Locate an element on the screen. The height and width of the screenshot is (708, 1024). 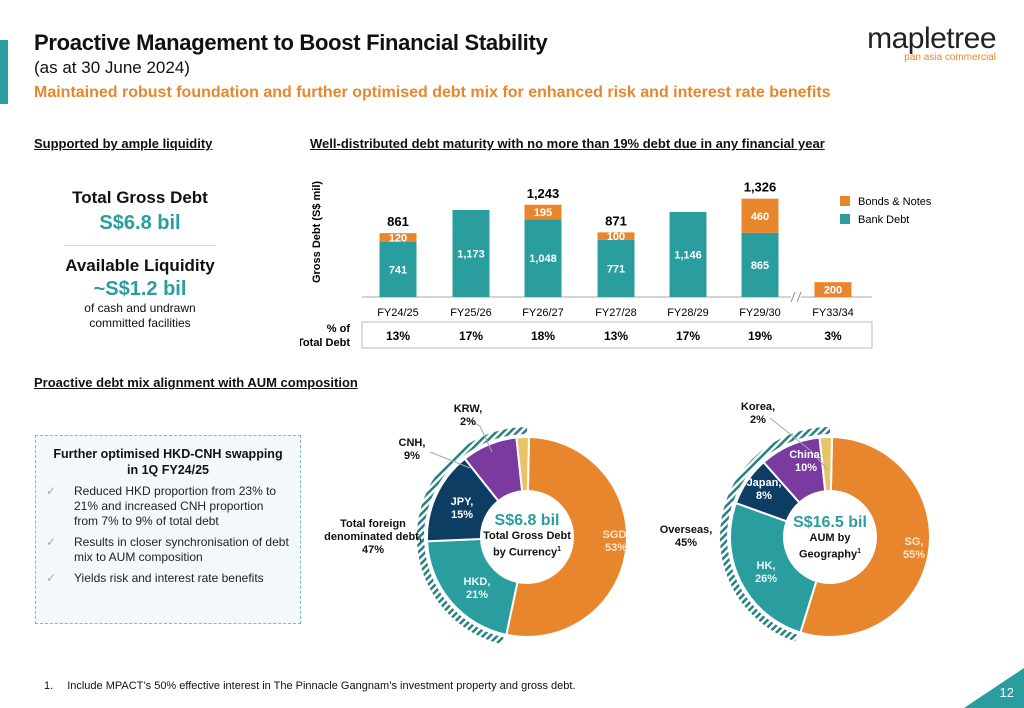
donut-slice-sg is located at coordinates (865, 536).